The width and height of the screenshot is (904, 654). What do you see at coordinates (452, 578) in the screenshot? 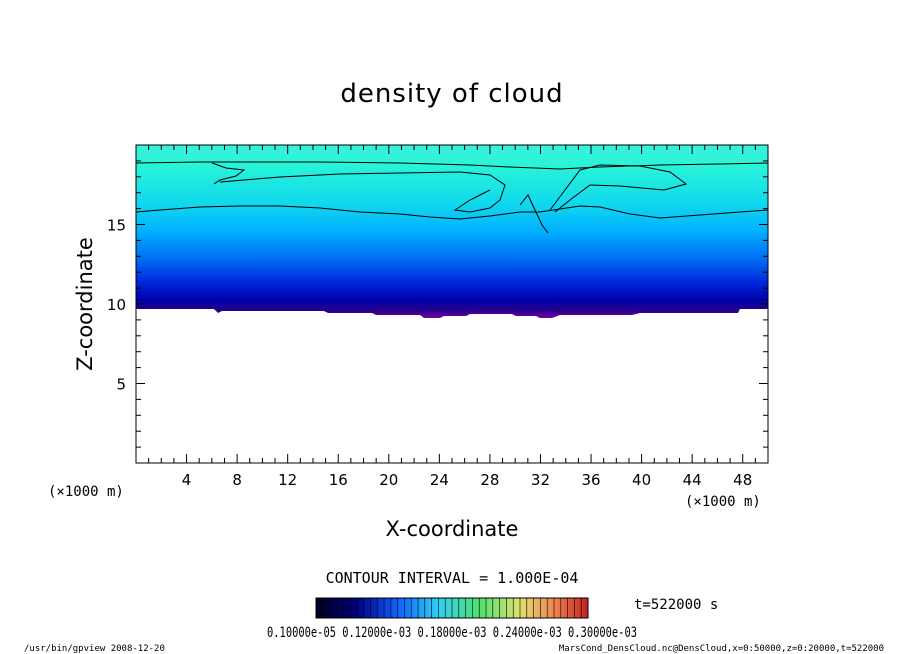
I see `contour-interval: CONTOUR INTERVAL = 1.000E-04` at bounding box center [452, 578].